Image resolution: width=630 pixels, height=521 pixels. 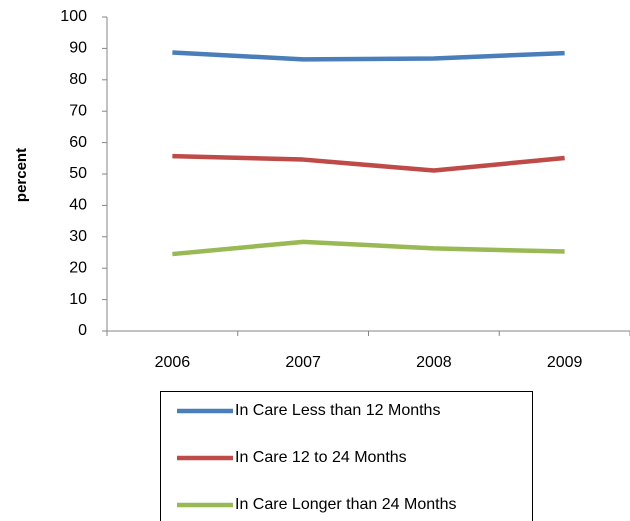 I want to click on y-tick-label: 100, so click(x=73, y=16).